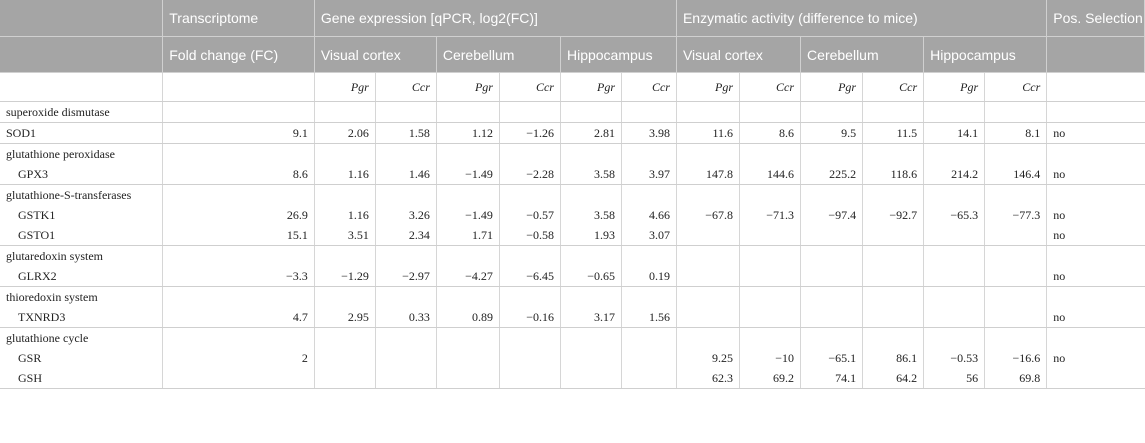  I want to click on gene-name: GSTK1, so click(82, 215).